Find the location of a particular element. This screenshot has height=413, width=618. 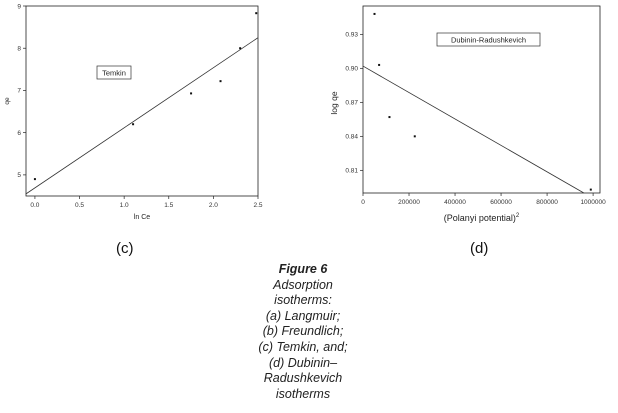

y-tick-label: 0.87 is located at coordinates (351, 103).